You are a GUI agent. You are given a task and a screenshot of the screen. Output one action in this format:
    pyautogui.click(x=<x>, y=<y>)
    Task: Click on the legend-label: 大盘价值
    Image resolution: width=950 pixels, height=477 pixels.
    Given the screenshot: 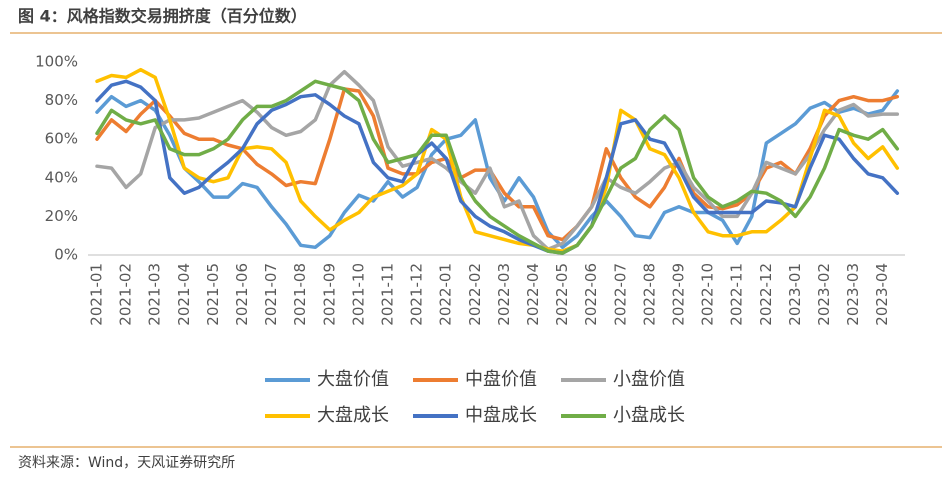 What is the action you would take?
    pyautogui.click(x=353, y=379)
    